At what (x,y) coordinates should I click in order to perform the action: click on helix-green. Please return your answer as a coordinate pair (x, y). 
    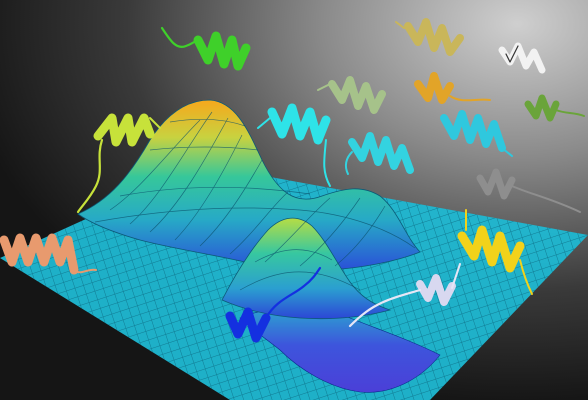
    Looking at the image, I should click on (205, 48).